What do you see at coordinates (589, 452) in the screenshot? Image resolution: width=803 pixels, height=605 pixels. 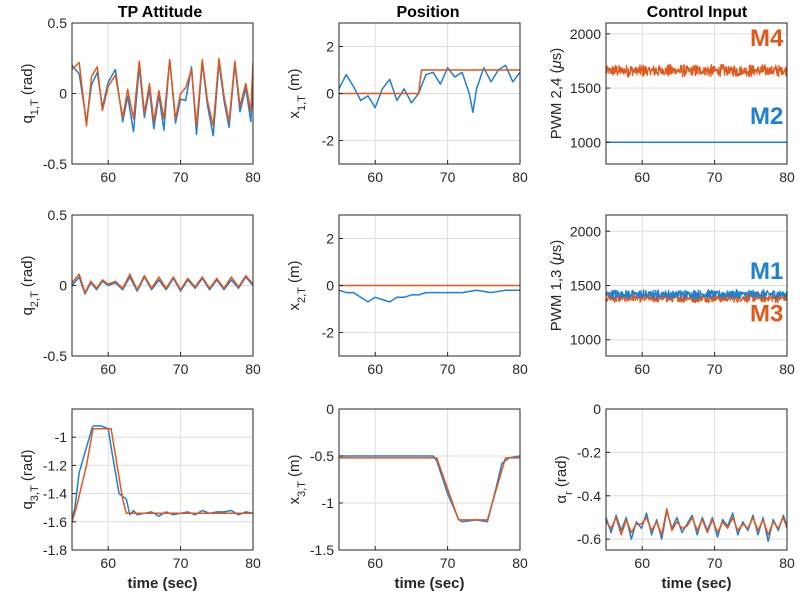 I see `y-tick-label: -0.2` at bounding box center [589, 452].